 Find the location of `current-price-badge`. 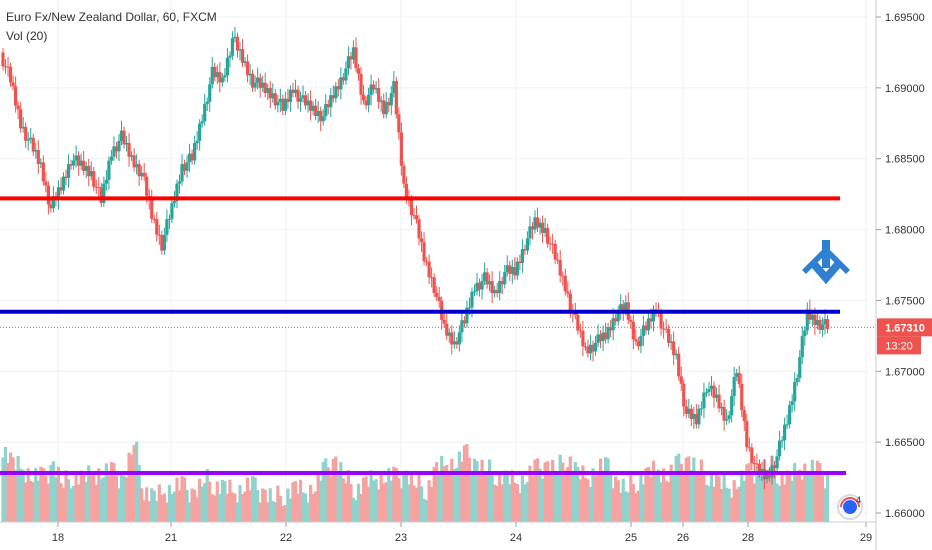

current-price-badge is located at coordinates (904, 327).